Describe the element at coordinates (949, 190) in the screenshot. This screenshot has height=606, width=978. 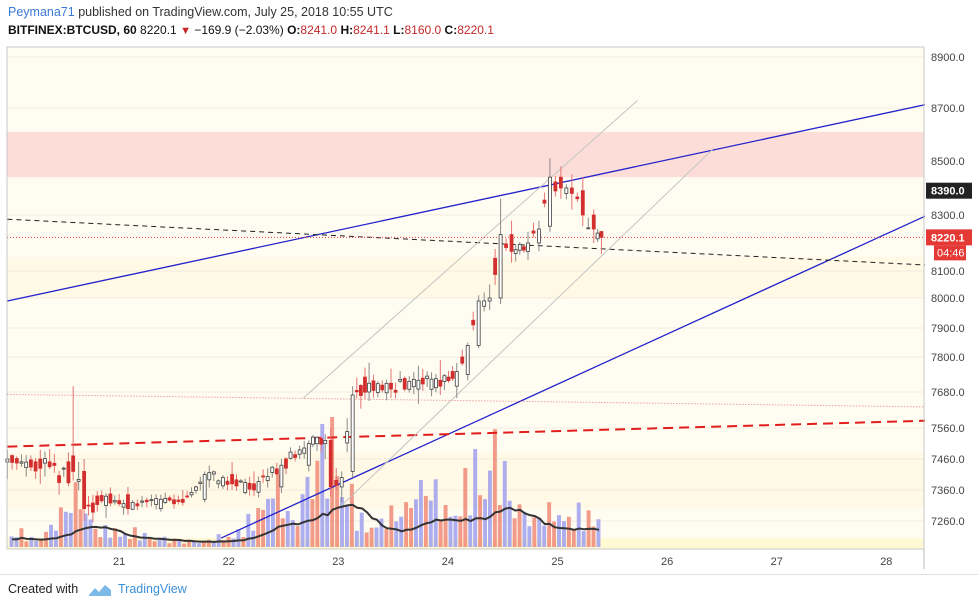
I see `marker-price-tag` at that location.